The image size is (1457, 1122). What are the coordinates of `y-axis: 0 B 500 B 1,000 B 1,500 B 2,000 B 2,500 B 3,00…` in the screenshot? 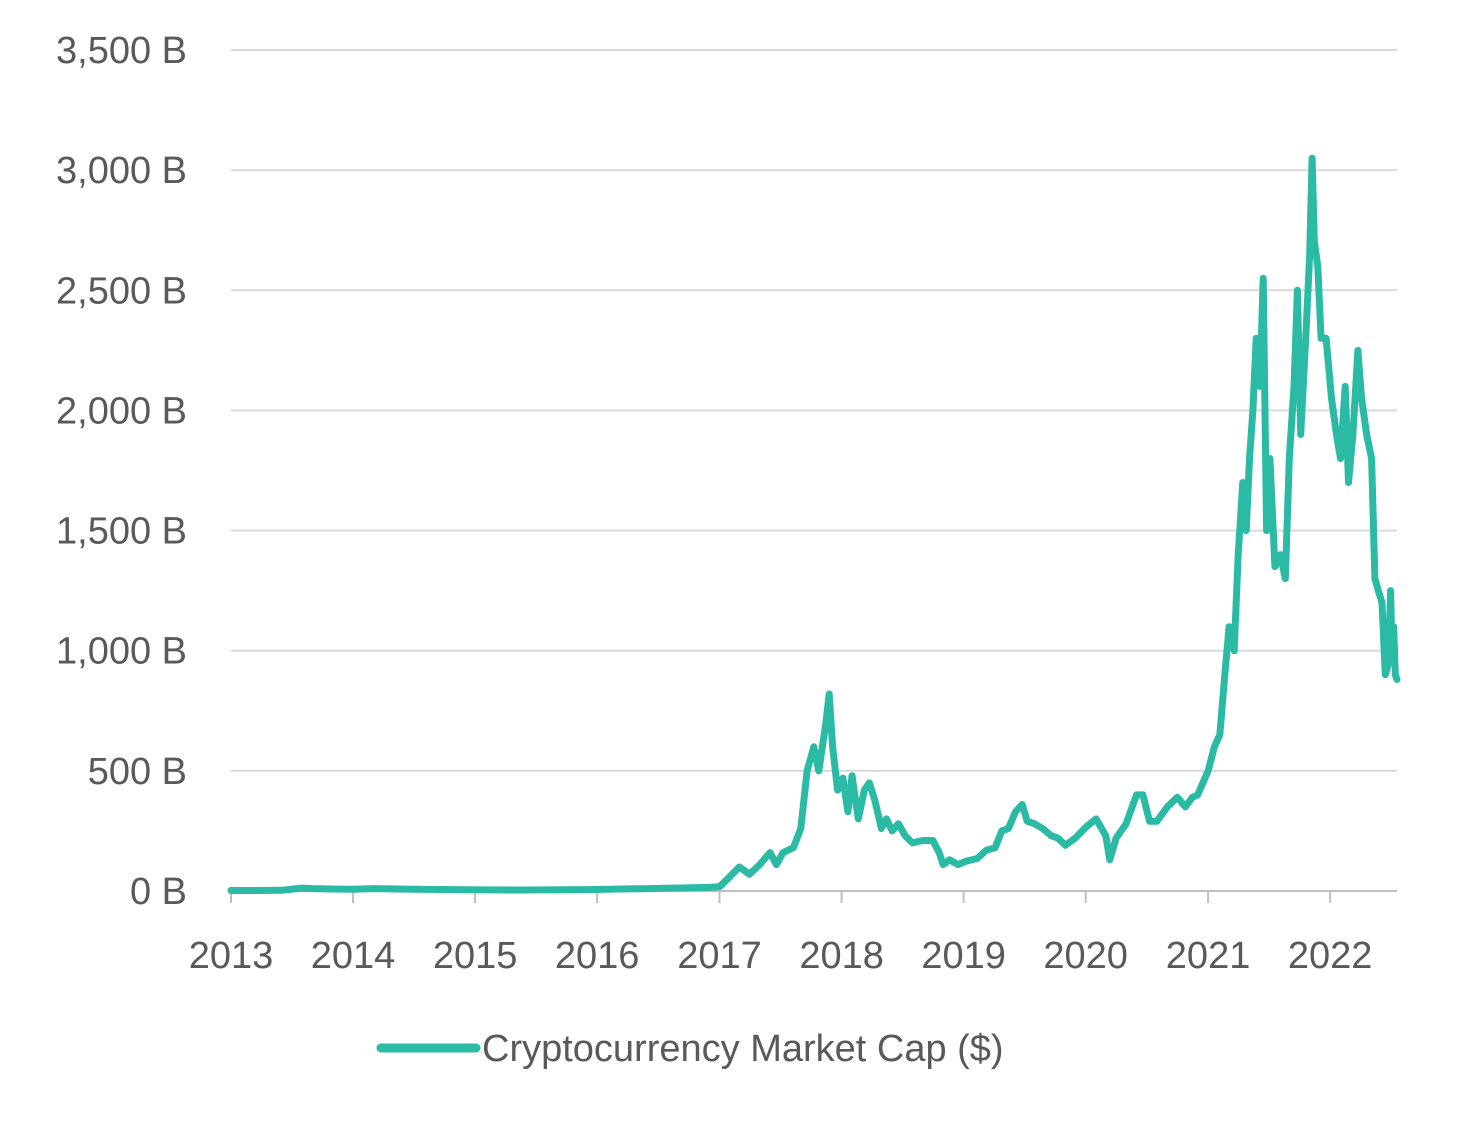 It's located at (121, 471).